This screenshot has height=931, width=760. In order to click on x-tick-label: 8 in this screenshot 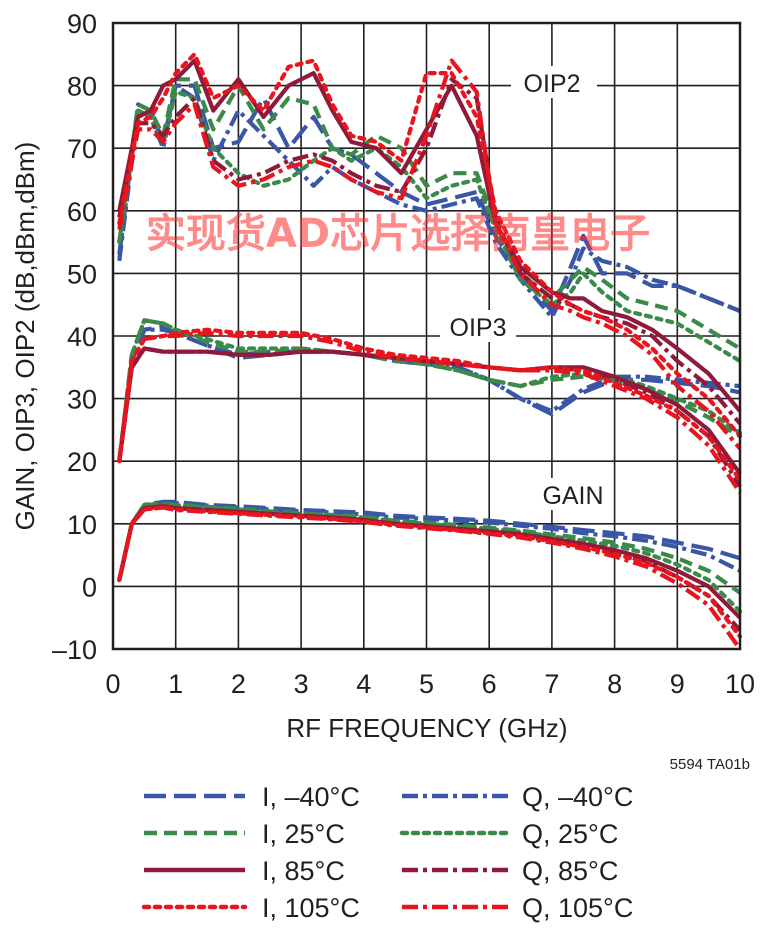, I will do `click(614, 684)`.